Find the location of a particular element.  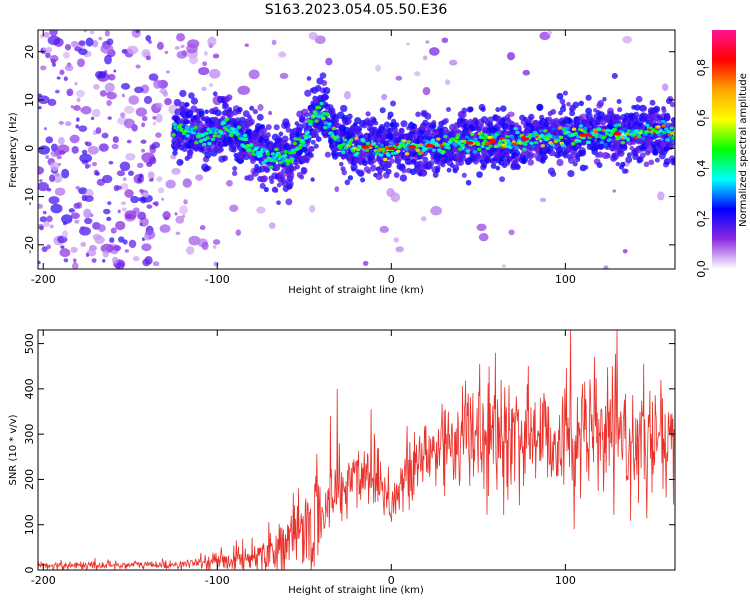

snr-x-tick-label: 0 is located at coordinates (391, 580).